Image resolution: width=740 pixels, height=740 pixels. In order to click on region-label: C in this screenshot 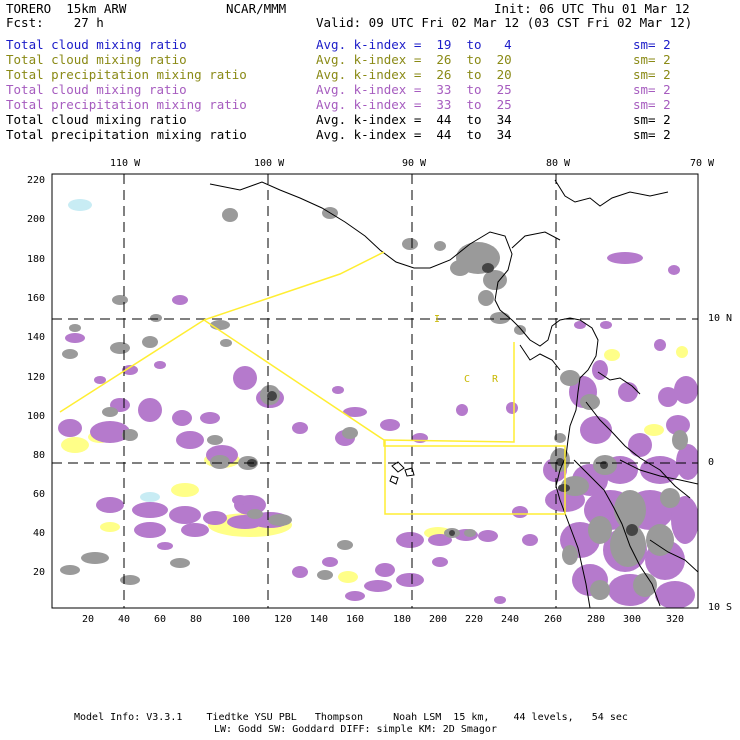, I will do `click(467, 379)`.